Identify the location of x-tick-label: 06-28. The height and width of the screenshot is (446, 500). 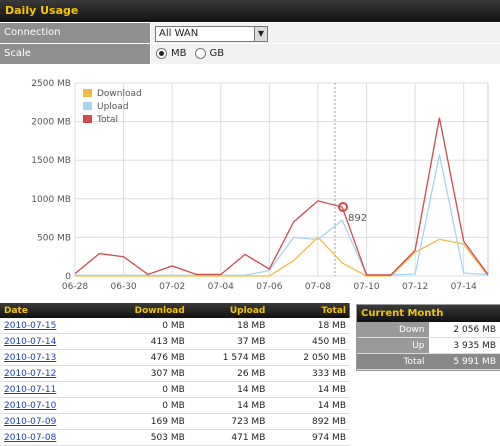
(75, 287).